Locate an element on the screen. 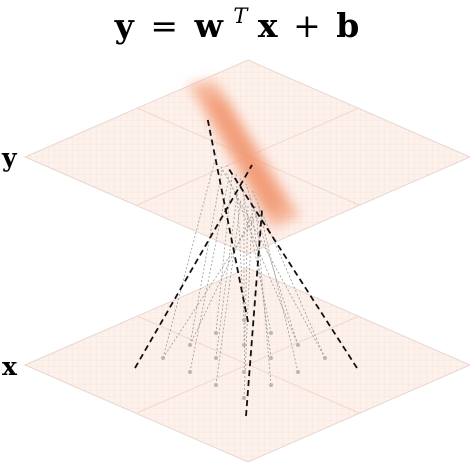  output-layer-label: y is located at coordinates (9, 157).